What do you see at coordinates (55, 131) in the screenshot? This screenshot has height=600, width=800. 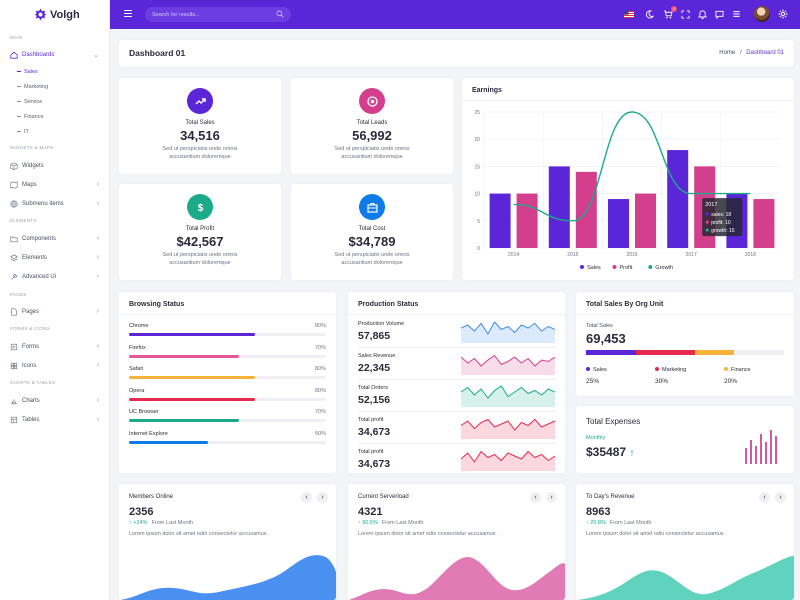 I see `sidebar-subitem-it: IT` at bounding box center [55, 131].